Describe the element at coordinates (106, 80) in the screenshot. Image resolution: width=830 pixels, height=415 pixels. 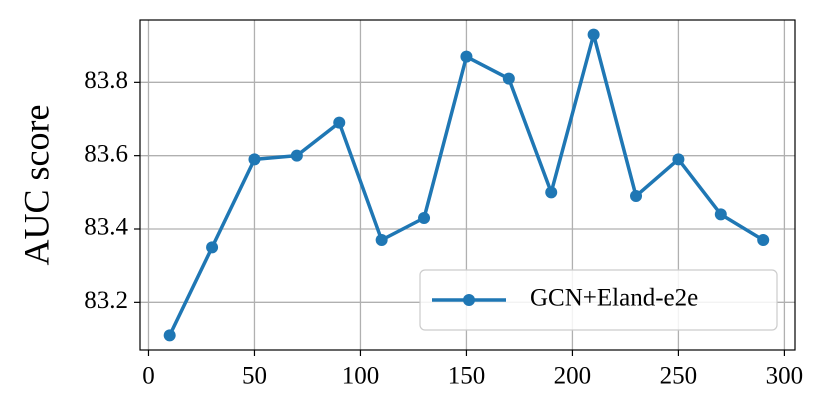
I see `y-tick-label: 83.8` at that location.